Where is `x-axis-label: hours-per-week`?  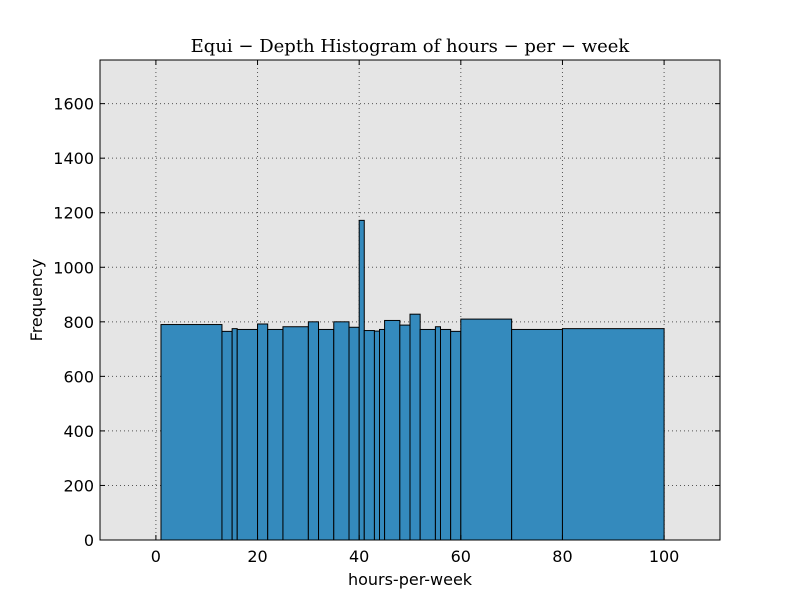 x-axis-label: hours-per-week is located at coordinates (410, 579).